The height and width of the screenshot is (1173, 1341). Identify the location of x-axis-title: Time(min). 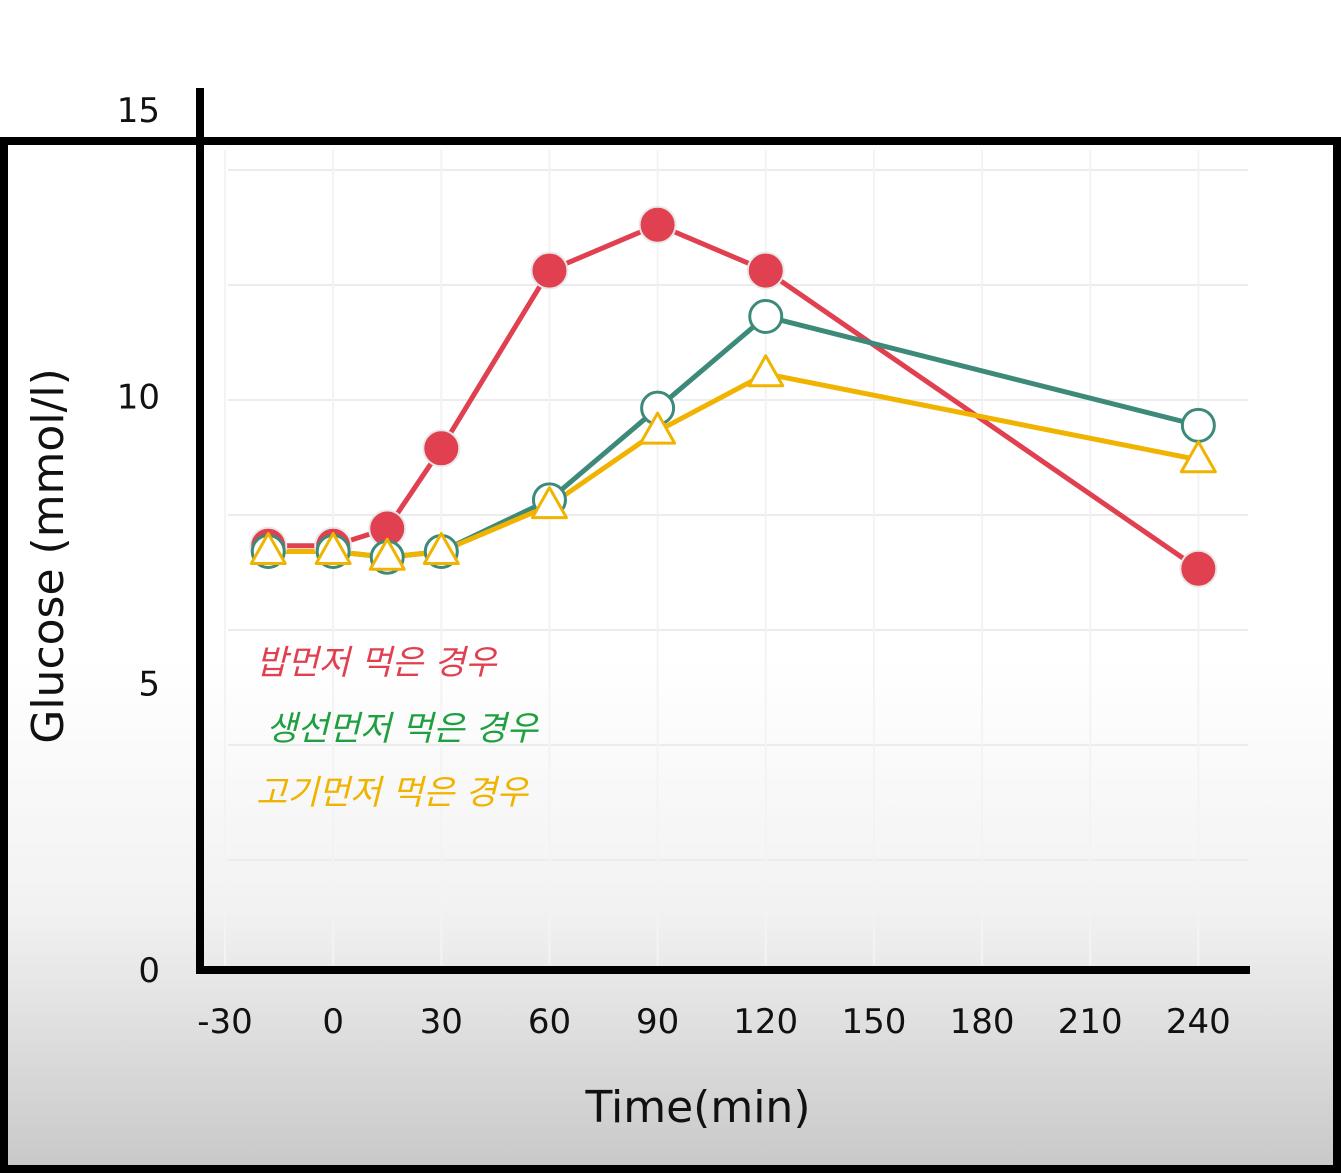
(698, 1107).